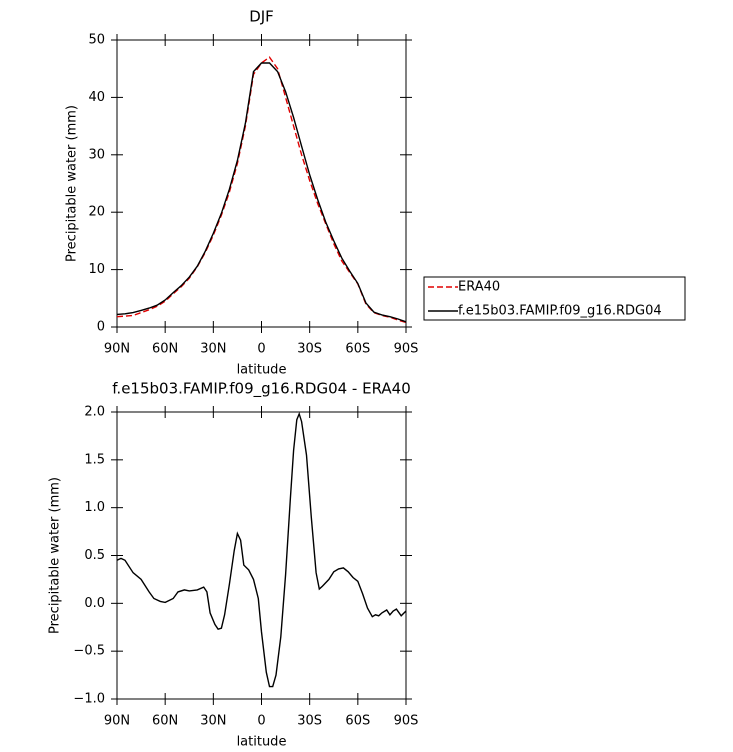  Describe the element at coordinates (560, 311) in the screenshot. I see `legend-label: f.e15b03.FAMIP.f09_g16.RDG04` at that location.